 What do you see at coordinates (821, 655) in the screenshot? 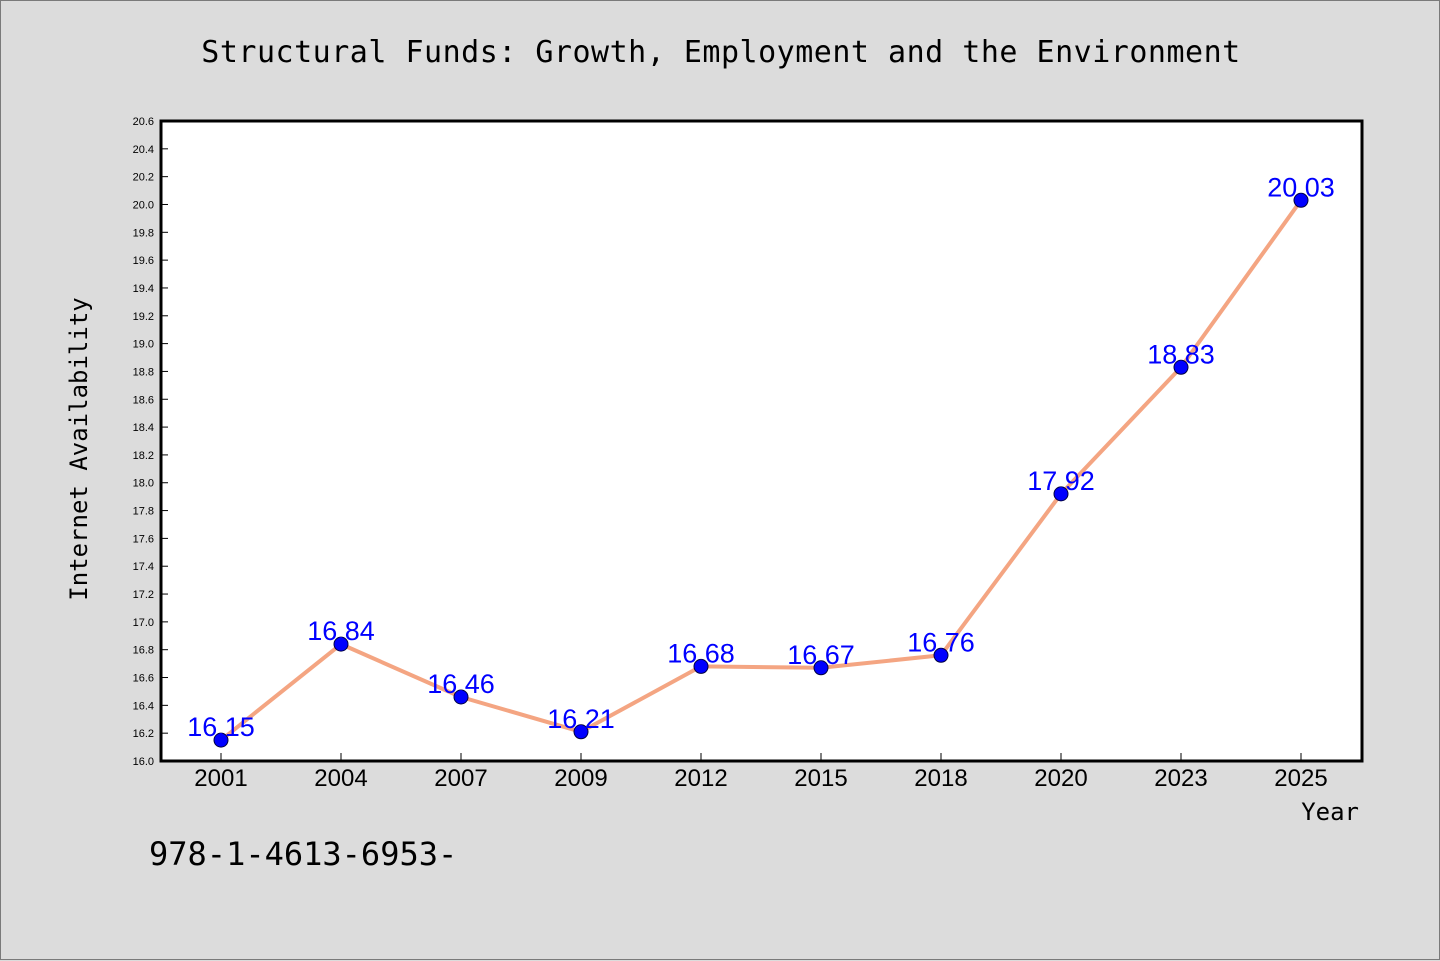
I see `data-label: 16.67` at bounding box center [821, 655].